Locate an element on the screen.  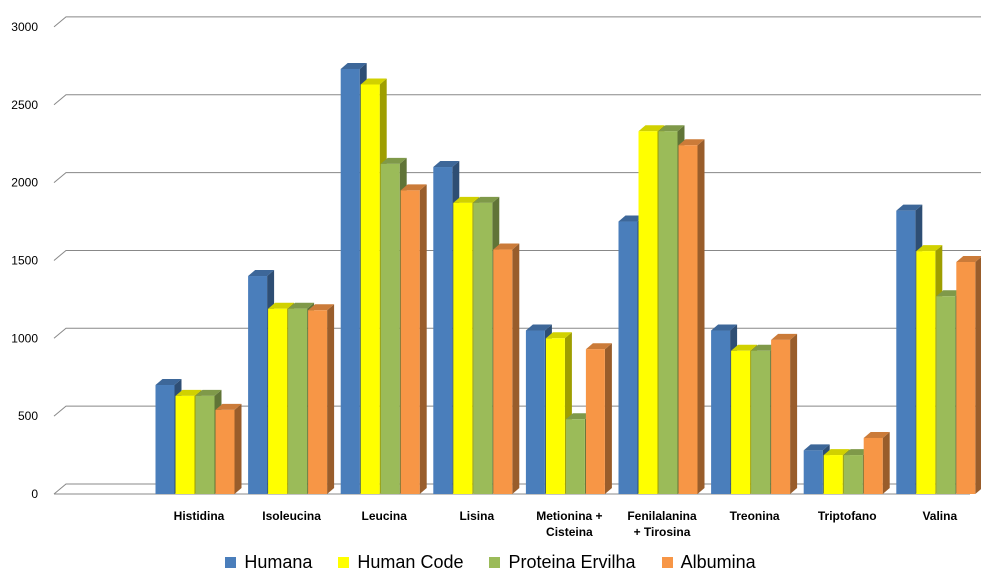
legend-label: Albumina is located at coordinates (718, 562).